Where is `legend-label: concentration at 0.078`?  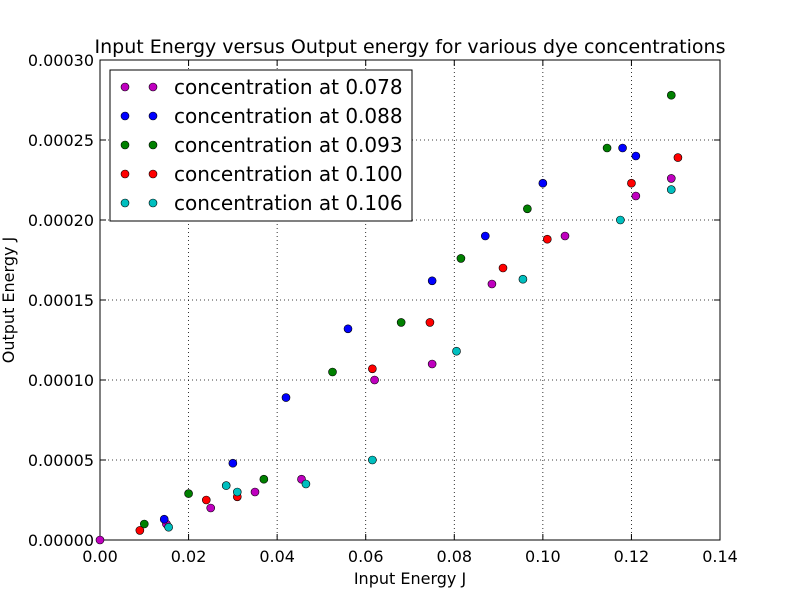
legend-label: concentration at 0.078 is located at coordinates (288, 87).